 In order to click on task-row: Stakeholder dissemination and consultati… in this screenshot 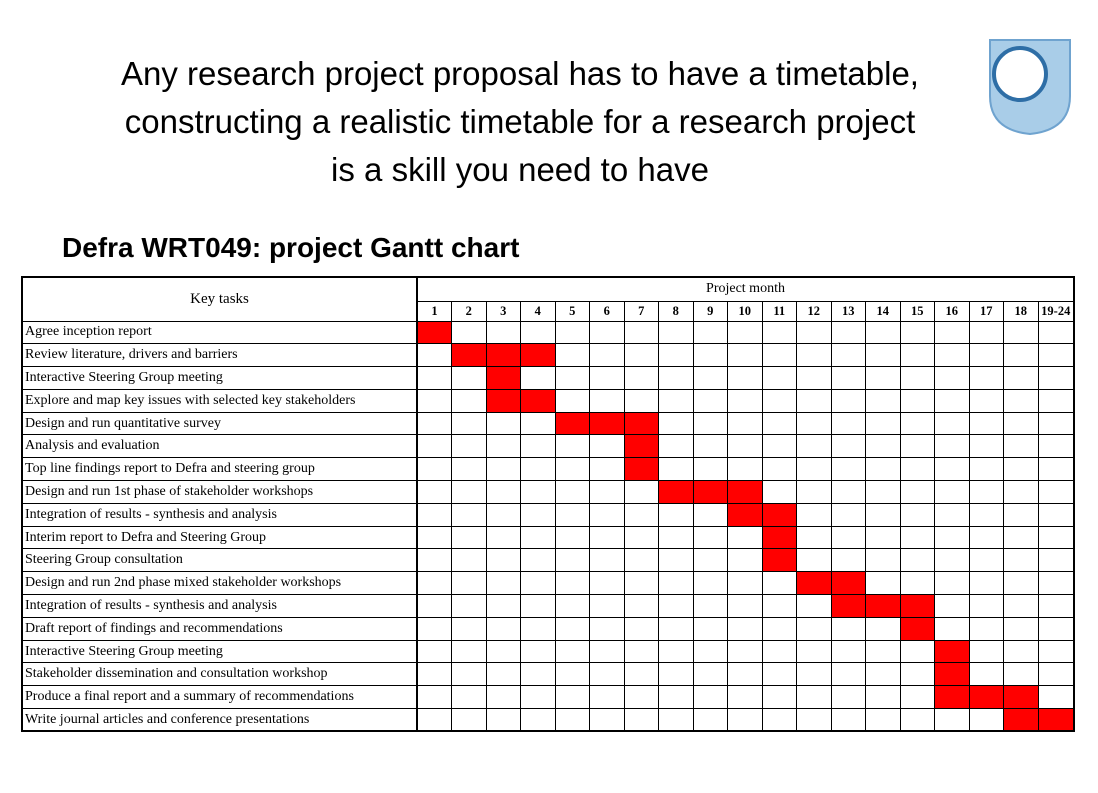, I will do `click(548, 674)`.